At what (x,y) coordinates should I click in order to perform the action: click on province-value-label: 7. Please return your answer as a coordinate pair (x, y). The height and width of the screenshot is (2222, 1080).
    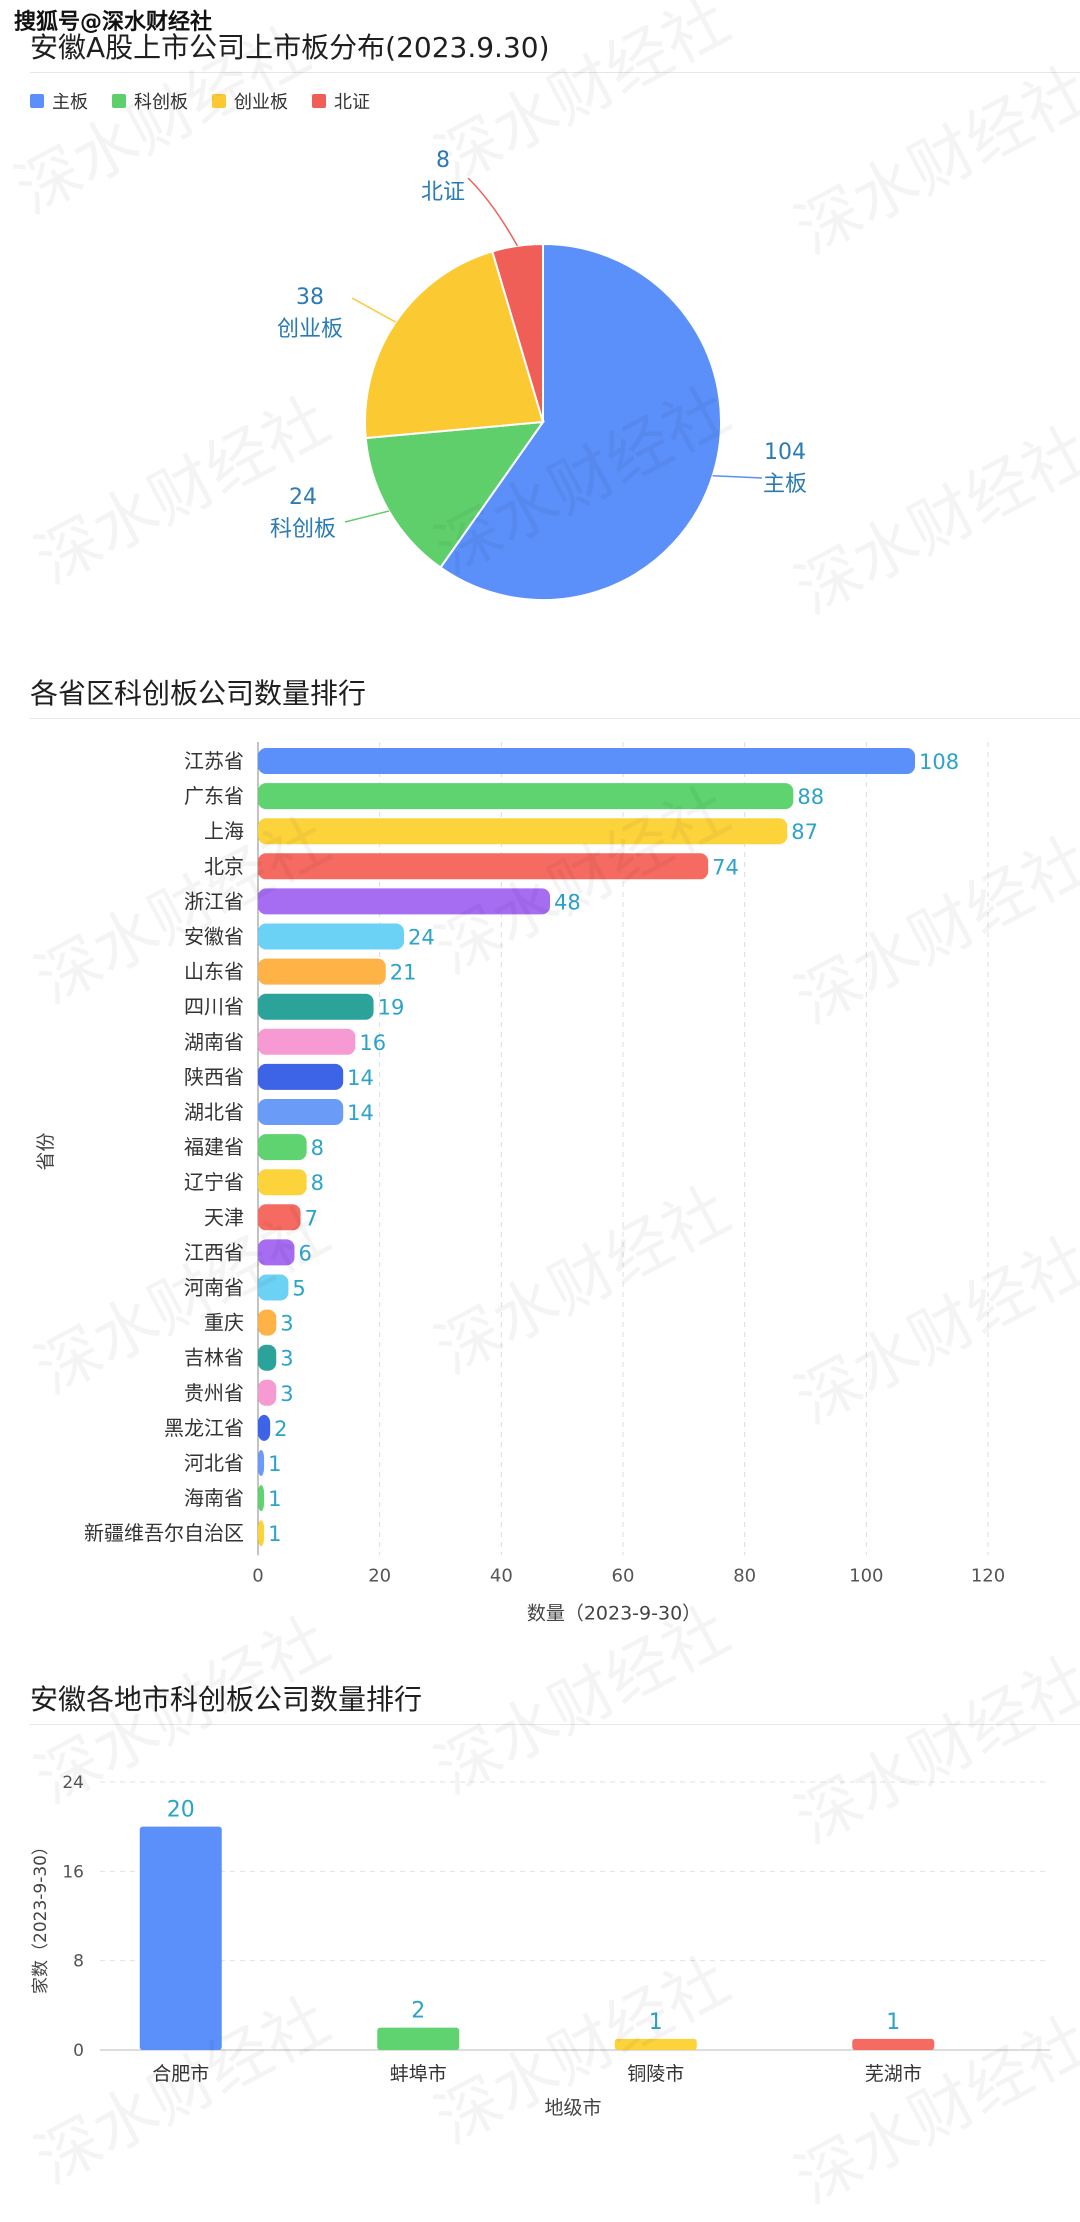
    Looking at the image, I should click on (311, 1218).